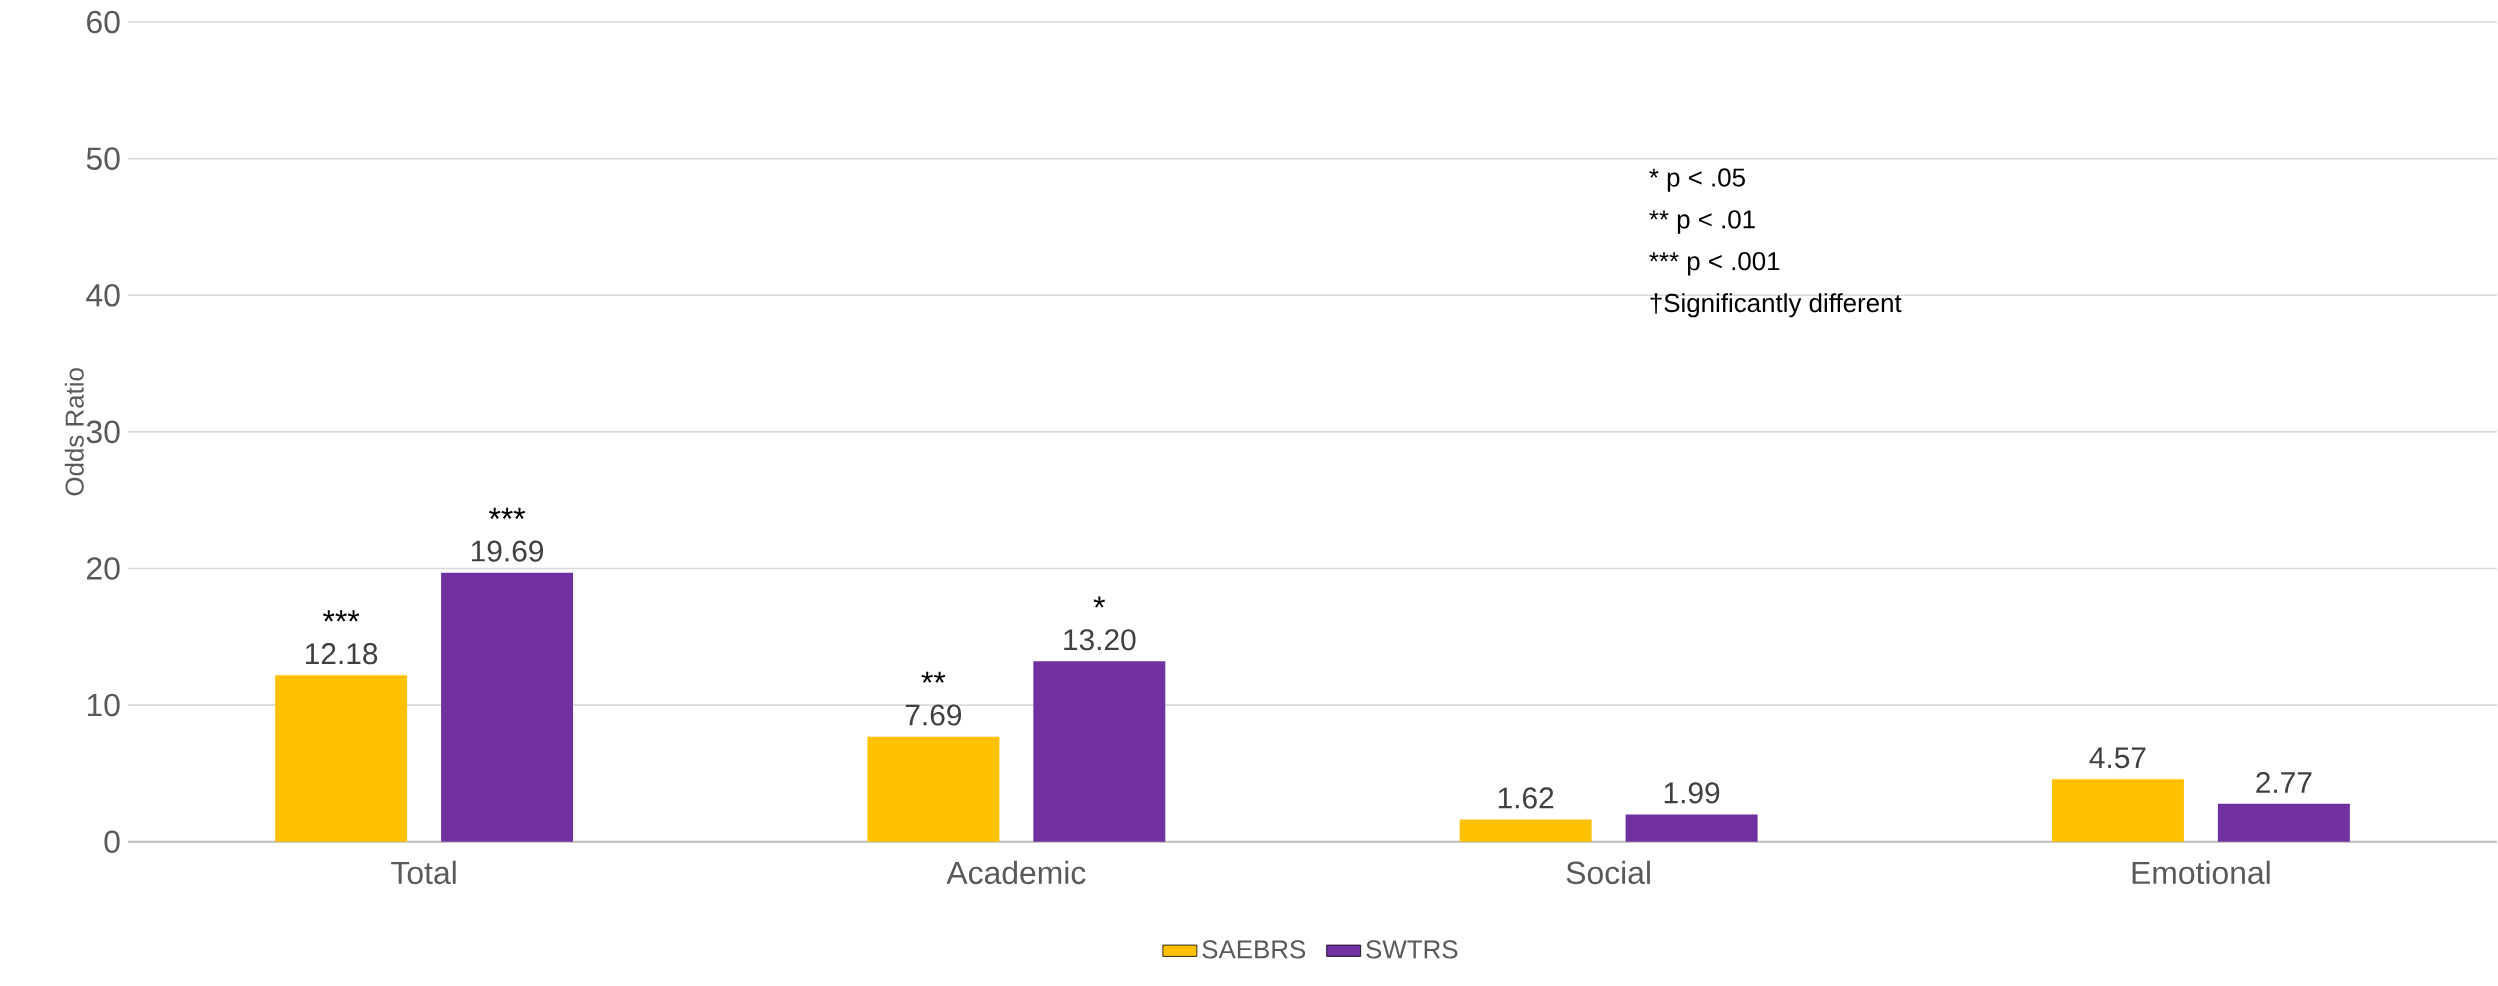  I want to click on y-tick-label: 30, so click(103, 432).